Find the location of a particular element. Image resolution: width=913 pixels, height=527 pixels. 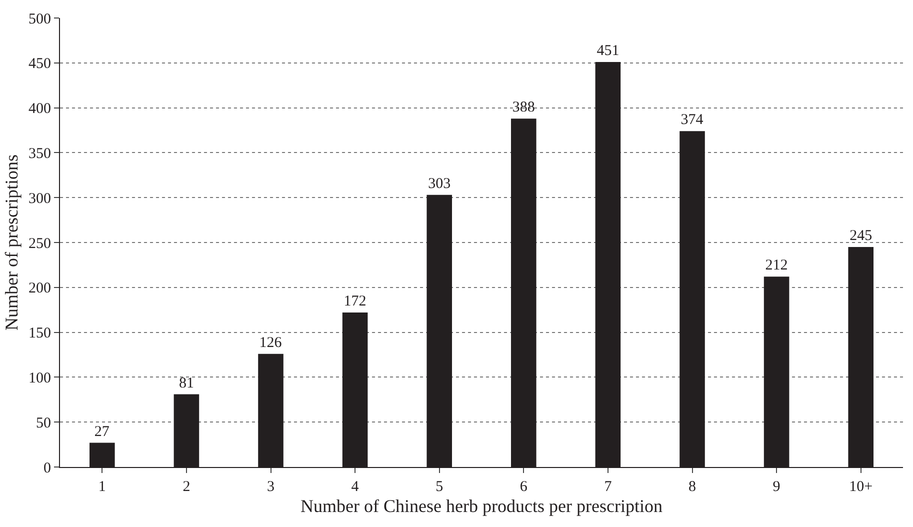

x-tick-label: 9 is located at coordinates (776, 487).